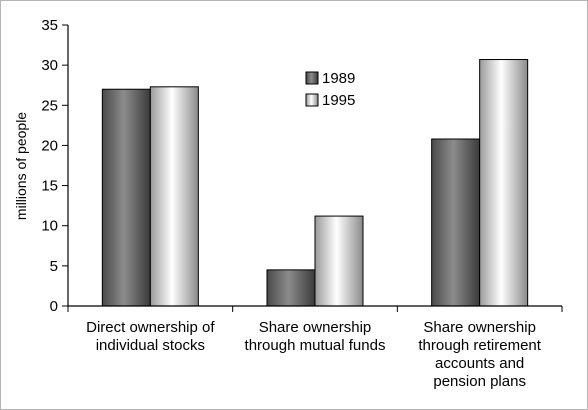 This screenshot has width=588, height=410. I want to click on y-tick-label: 20, so click(49, 145).